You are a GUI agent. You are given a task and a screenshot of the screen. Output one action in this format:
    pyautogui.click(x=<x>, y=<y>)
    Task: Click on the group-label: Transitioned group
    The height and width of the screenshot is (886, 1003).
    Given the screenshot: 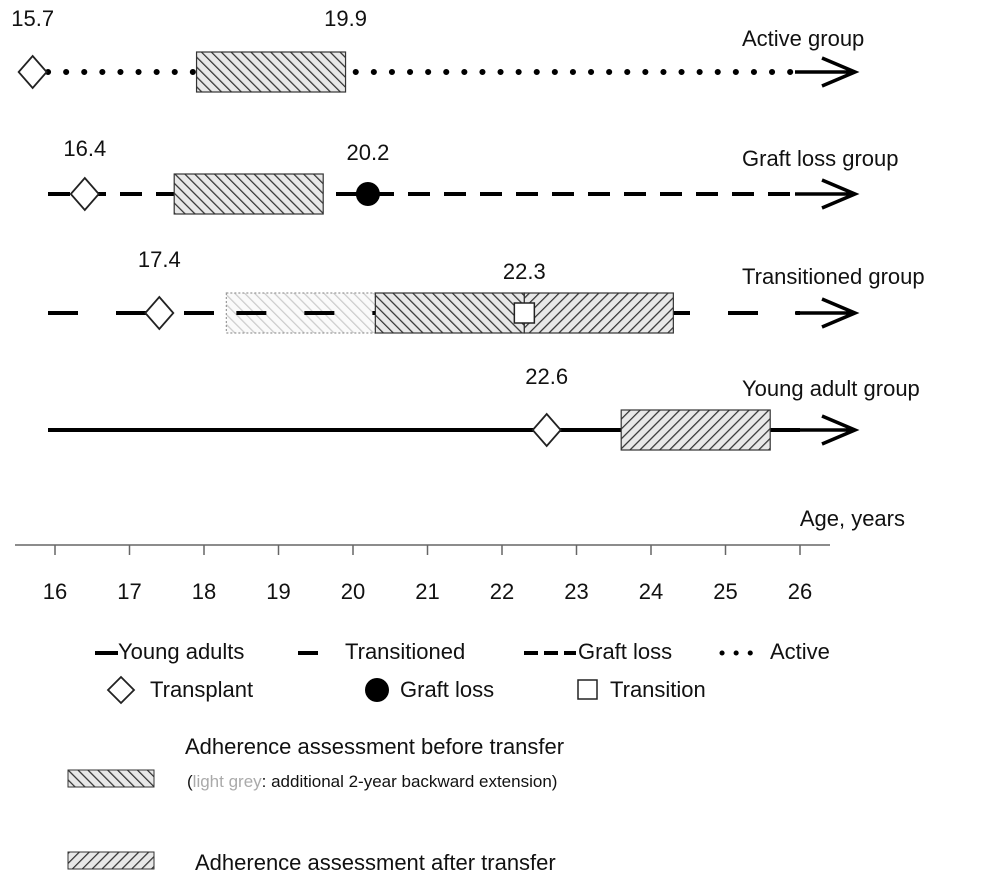 What is the action you would take?
    pyautogui.click(x=833, y=276)
    